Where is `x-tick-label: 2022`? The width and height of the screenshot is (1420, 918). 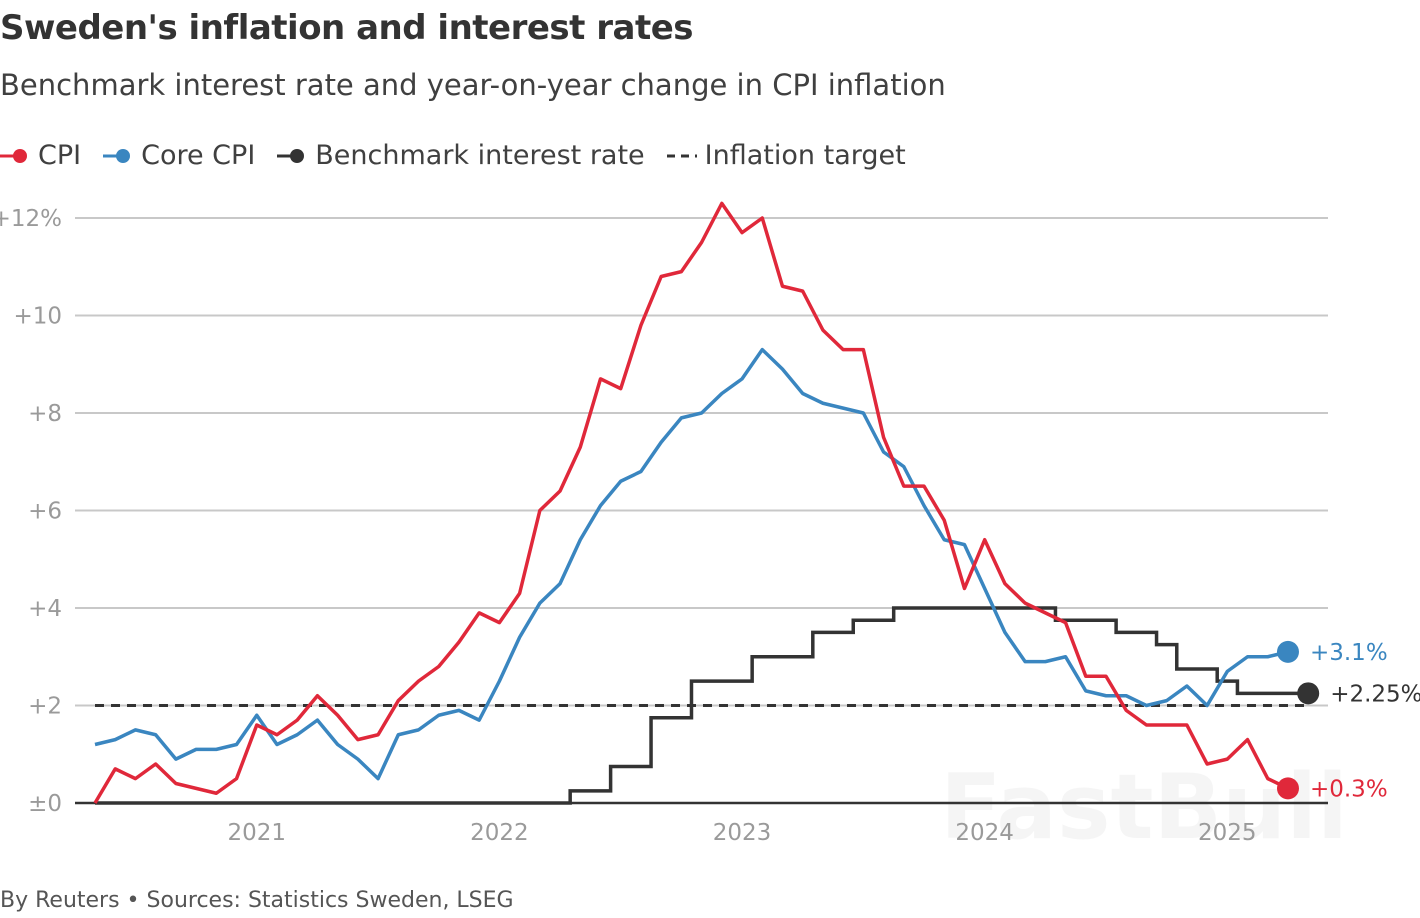
x-tick-label: 2022 is located at coordinates (499, 833).